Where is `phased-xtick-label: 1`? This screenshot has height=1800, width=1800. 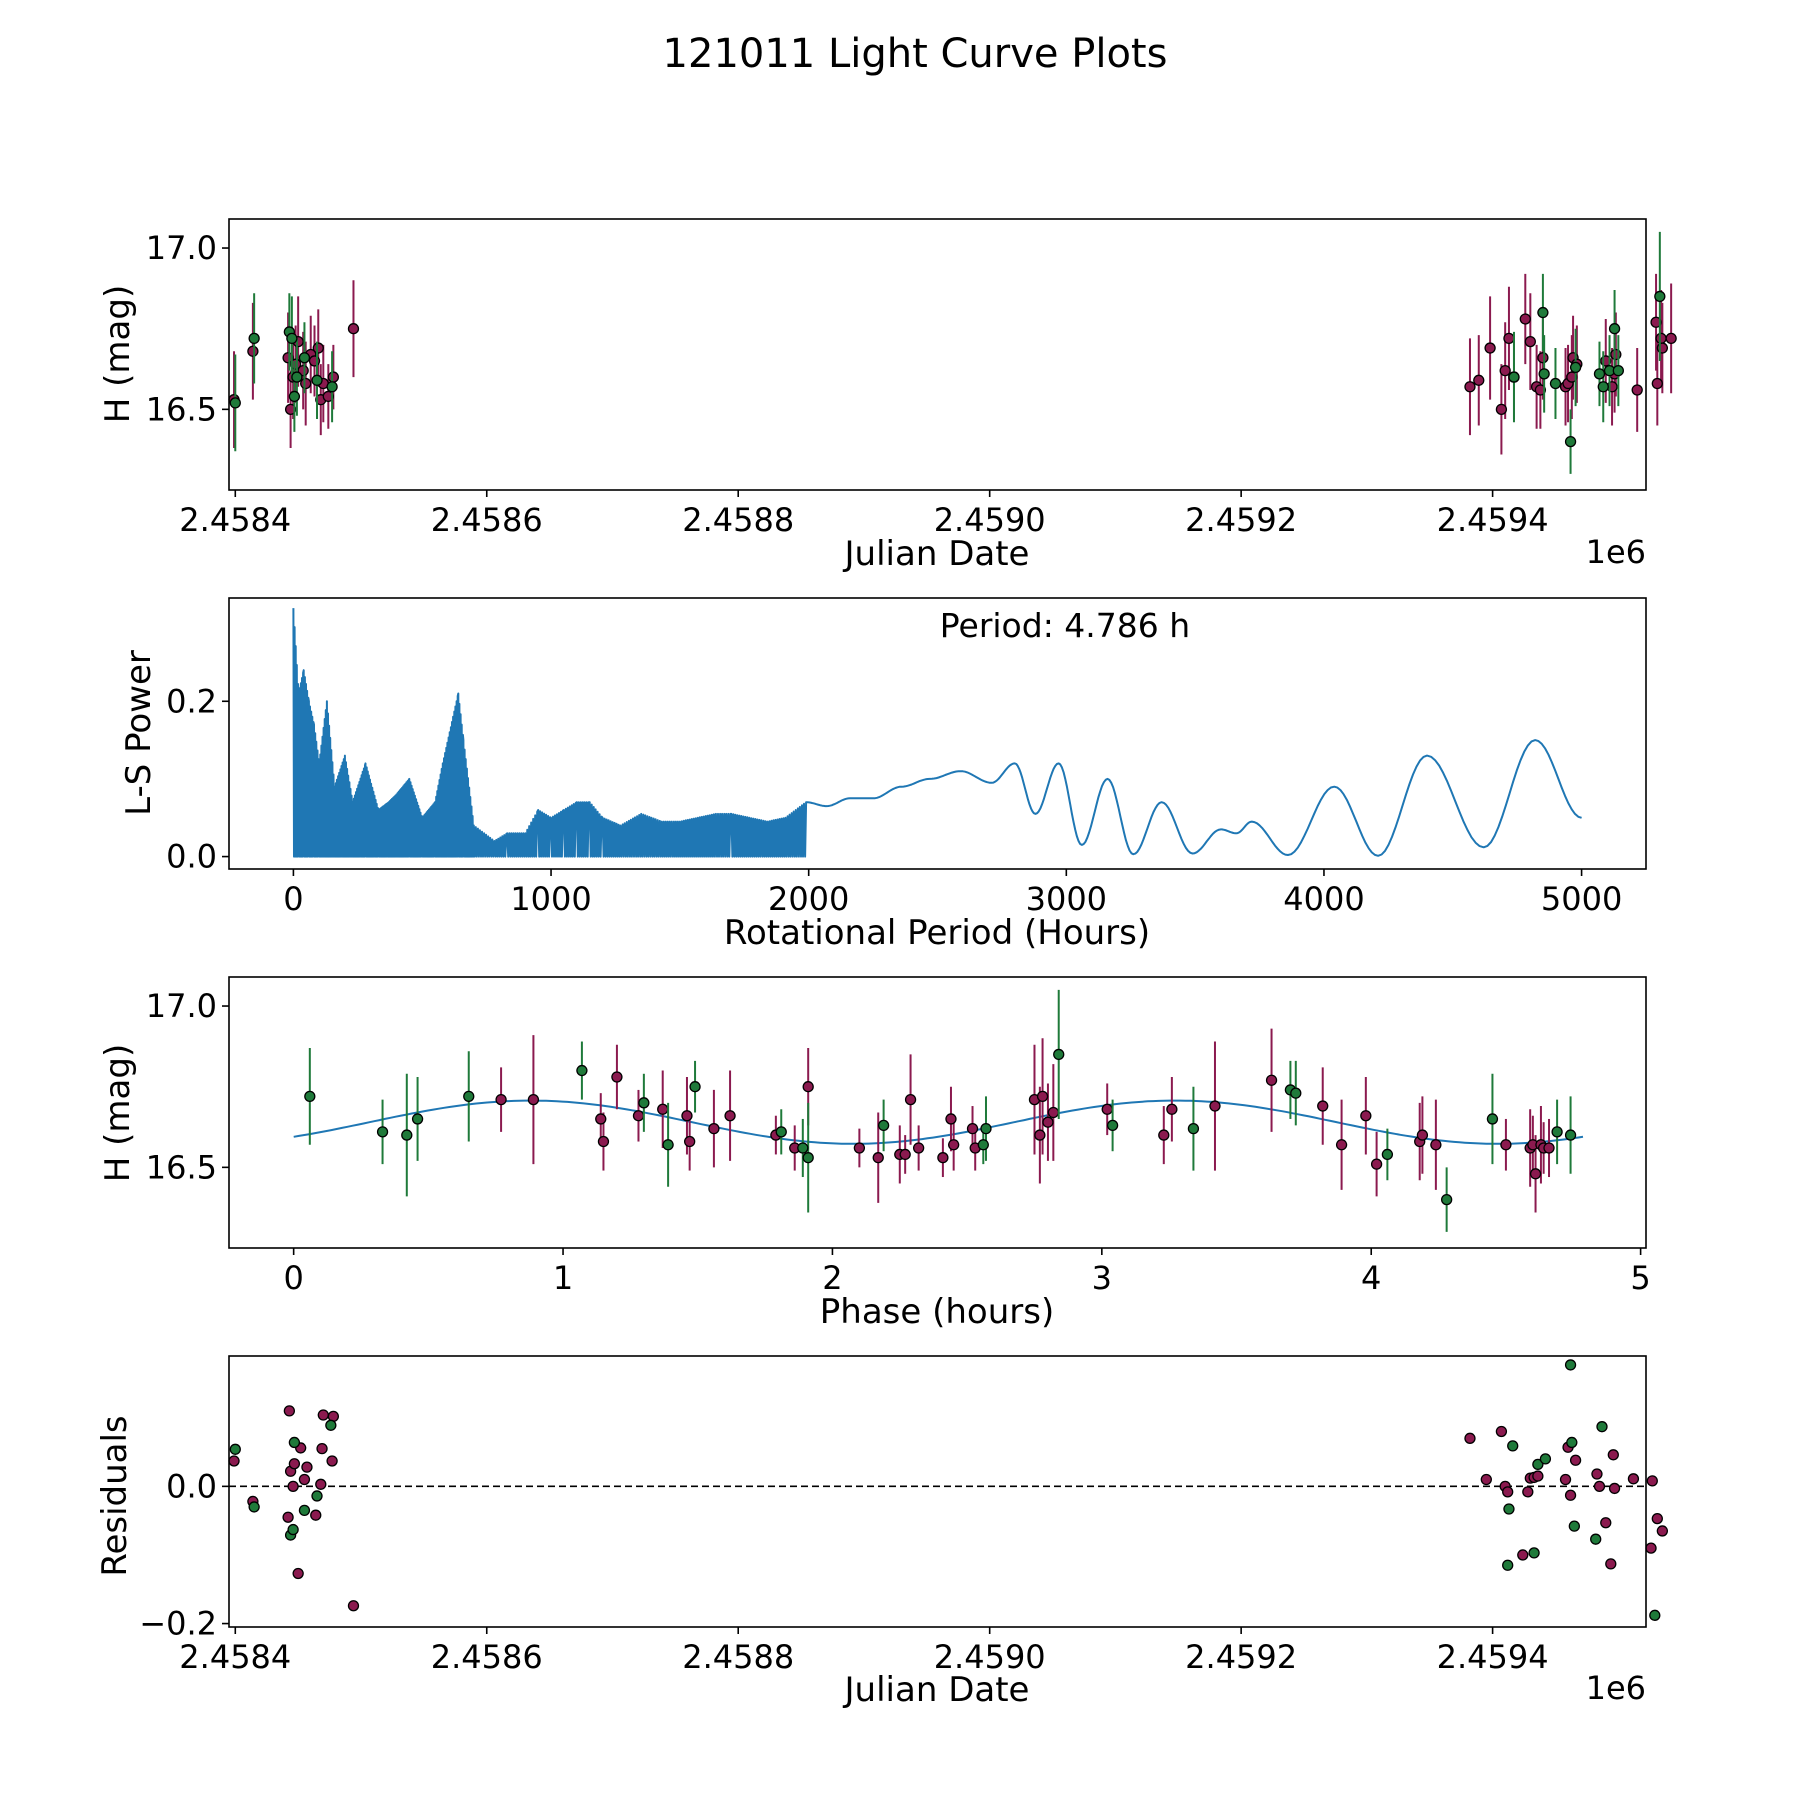
phased-xtick-label: 1 is located at coordinates (563, 1278).